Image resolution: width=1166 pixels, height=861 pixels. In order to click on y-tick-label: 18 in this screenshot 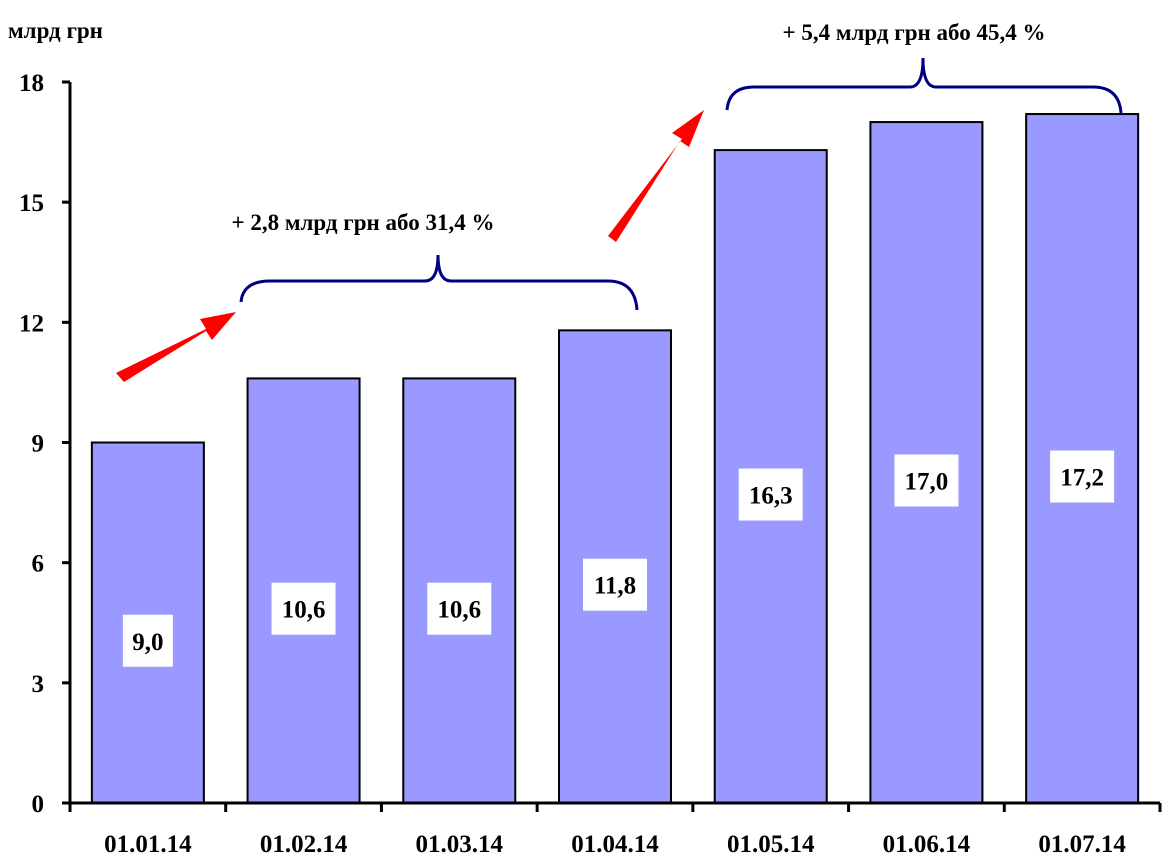, I will do `click(31, 83)`.